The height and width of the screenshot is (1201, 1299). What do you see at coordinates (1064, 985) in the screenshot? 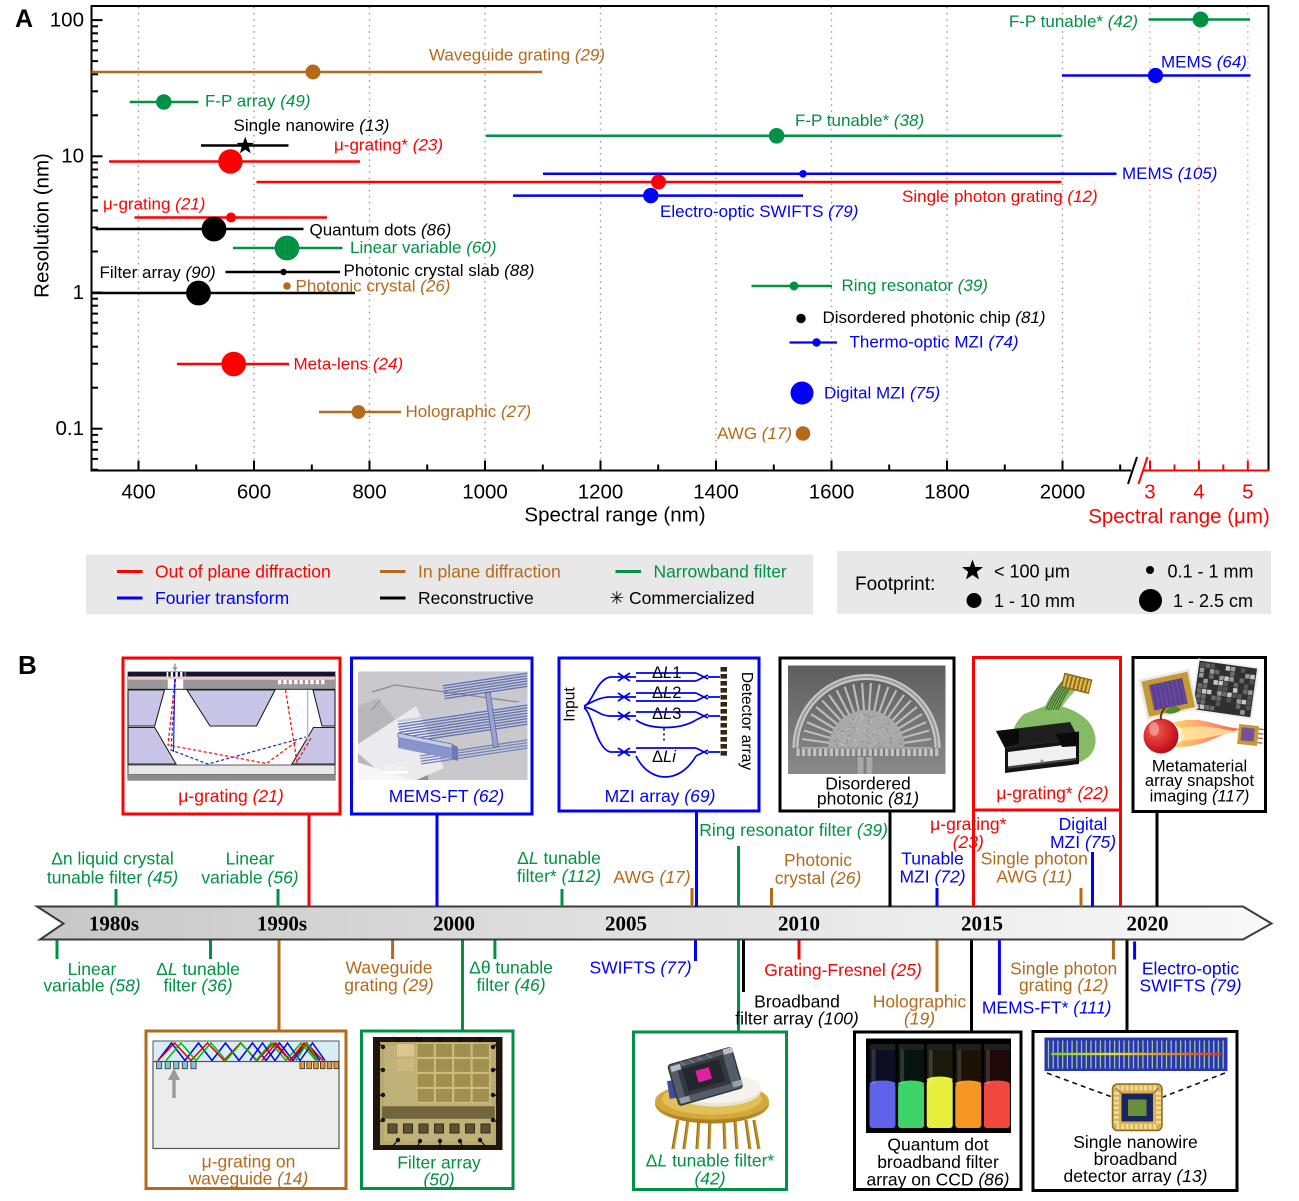
I see `svg-text: grating (12)` at bounding box center [1064, 985].